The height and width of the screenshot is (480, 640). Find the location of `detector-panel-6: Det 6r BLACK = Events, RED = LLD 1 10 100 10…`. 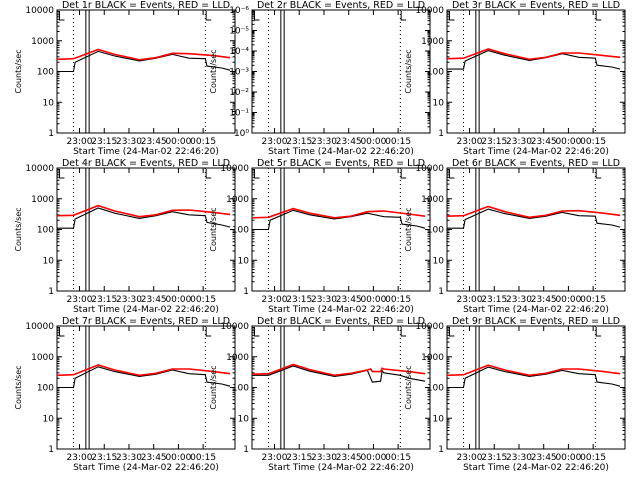

detector-panel-6: Det 6r BLACK = Events, RED = LLD 1 10 100 10… is located at coordinates (515, 236).